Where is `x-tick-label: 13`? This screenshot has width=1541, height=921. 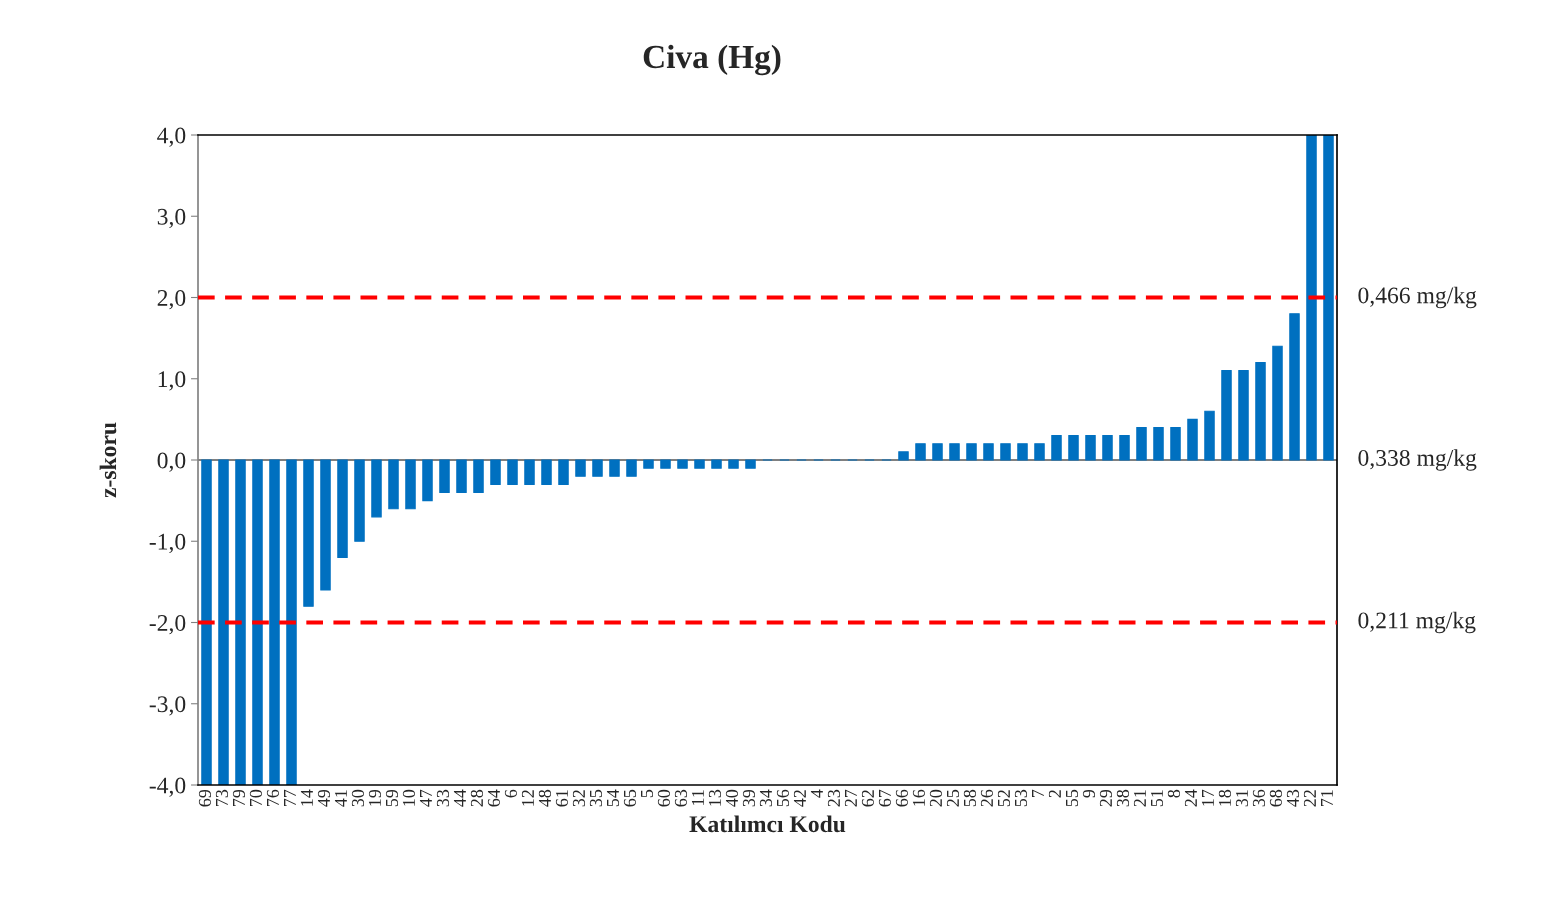 x-tick-label: 13 is located at coordinates (715, 797).